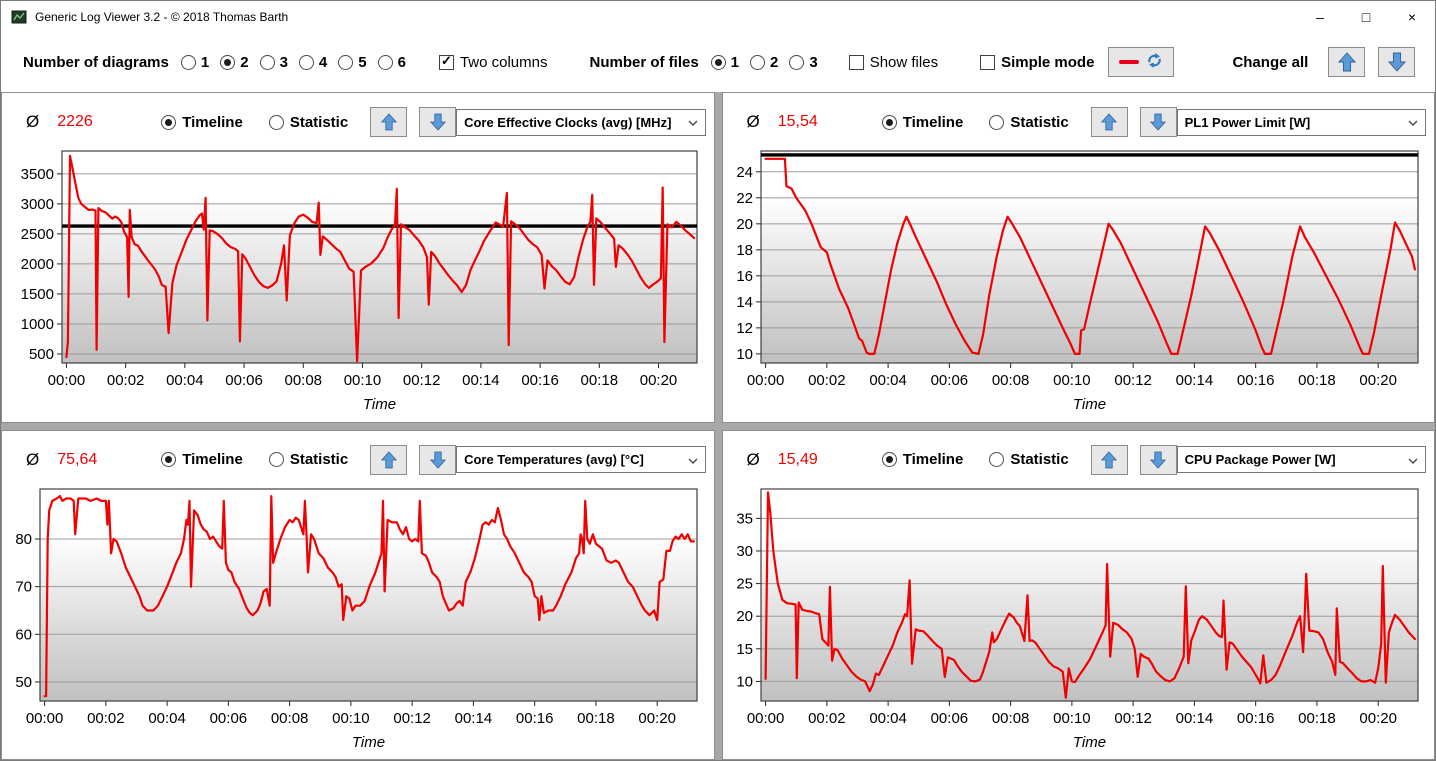 The image size is (1436, 761). What do you see at coordinates (764, 62) in the screenshot?
I see `file-count-radio-2: 2` at bounding box center [764, 62].